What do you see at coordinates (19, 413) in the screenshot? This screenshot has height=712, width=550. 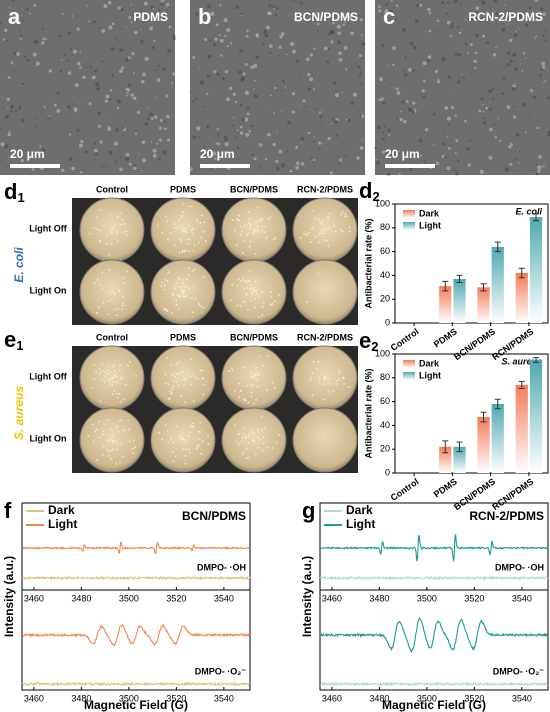 I see `organism-label: S. aureus` at bounding box center [19, 413].